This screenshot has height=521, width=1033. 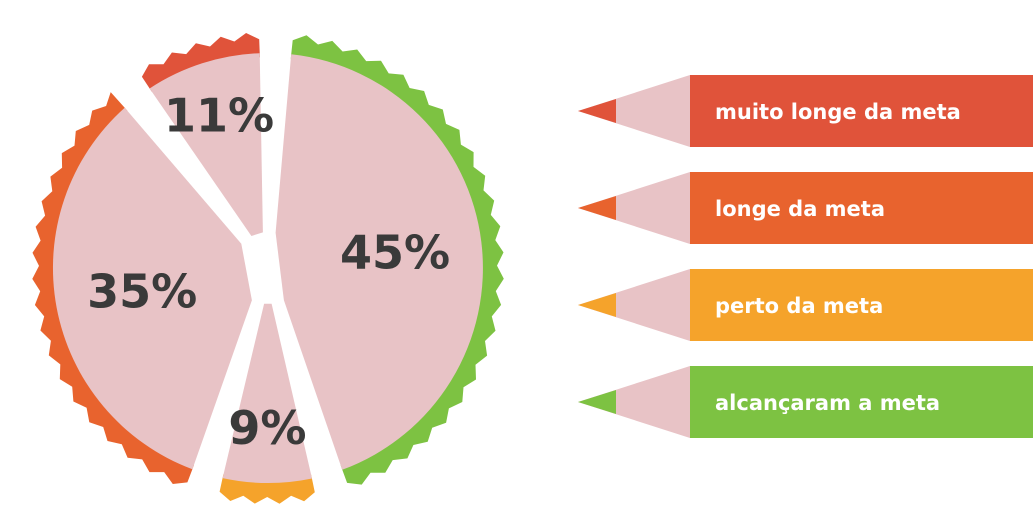 What do you see at coordinates (395, 252) in the screenshot?
I see `slice-value-label-alcancaram-a-meta: 45%` at bounding box center [395, 252].